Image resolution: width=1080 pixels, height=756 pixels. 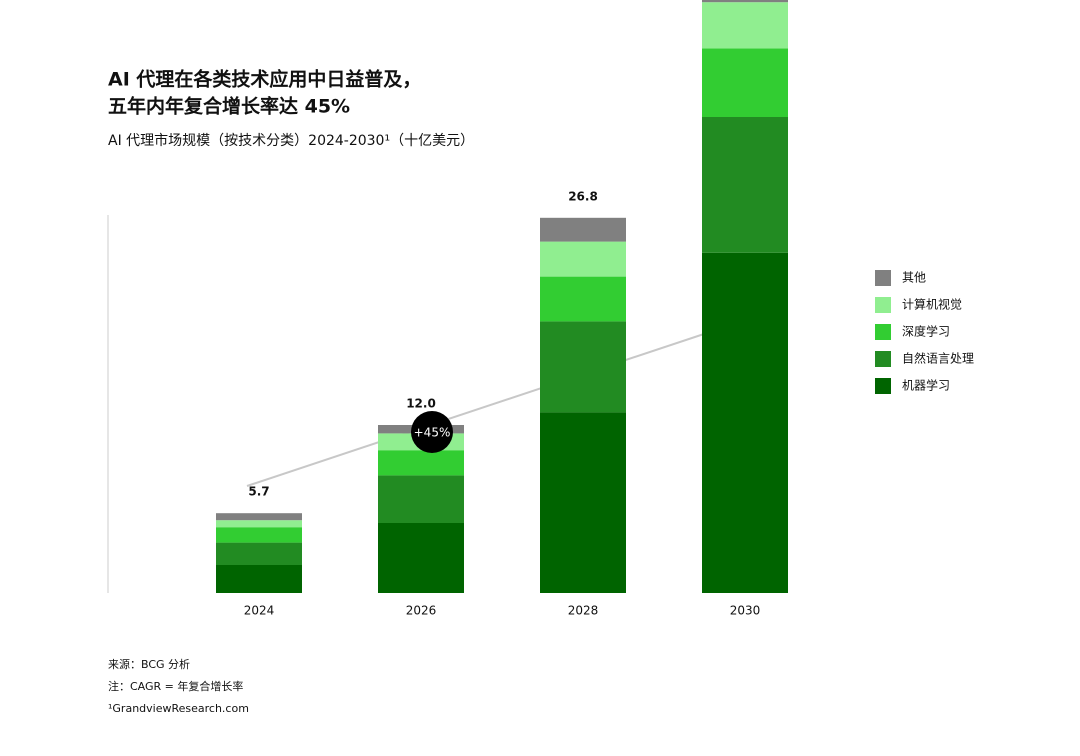 I want to click on legend-label: 深度学习, so click(x=926, y=331).